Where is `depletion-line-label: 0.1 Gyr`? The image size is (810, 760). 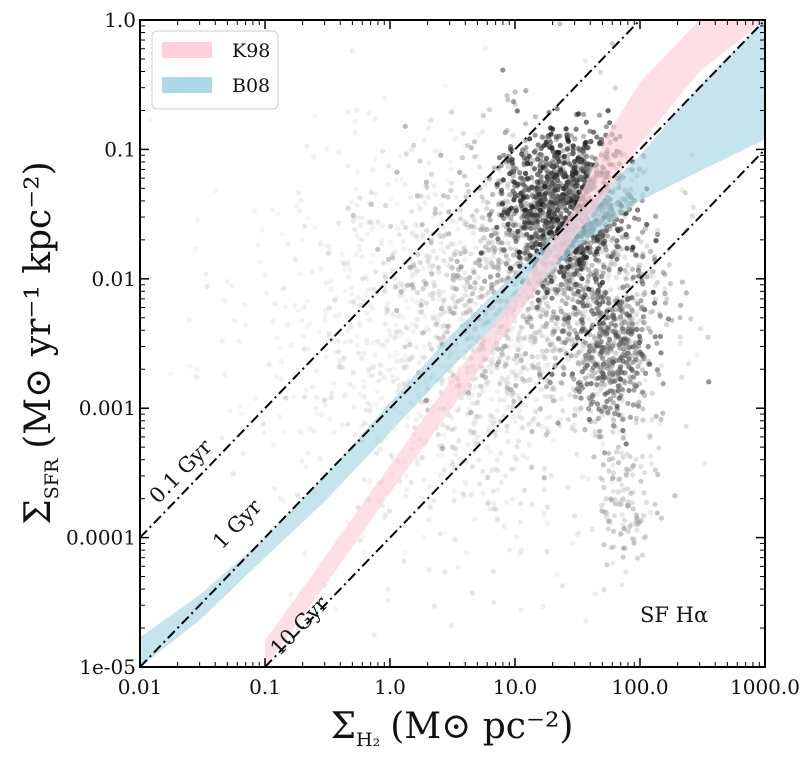
depletion-line-label: 0.1 Gyr is located at coordinates (181, 471).